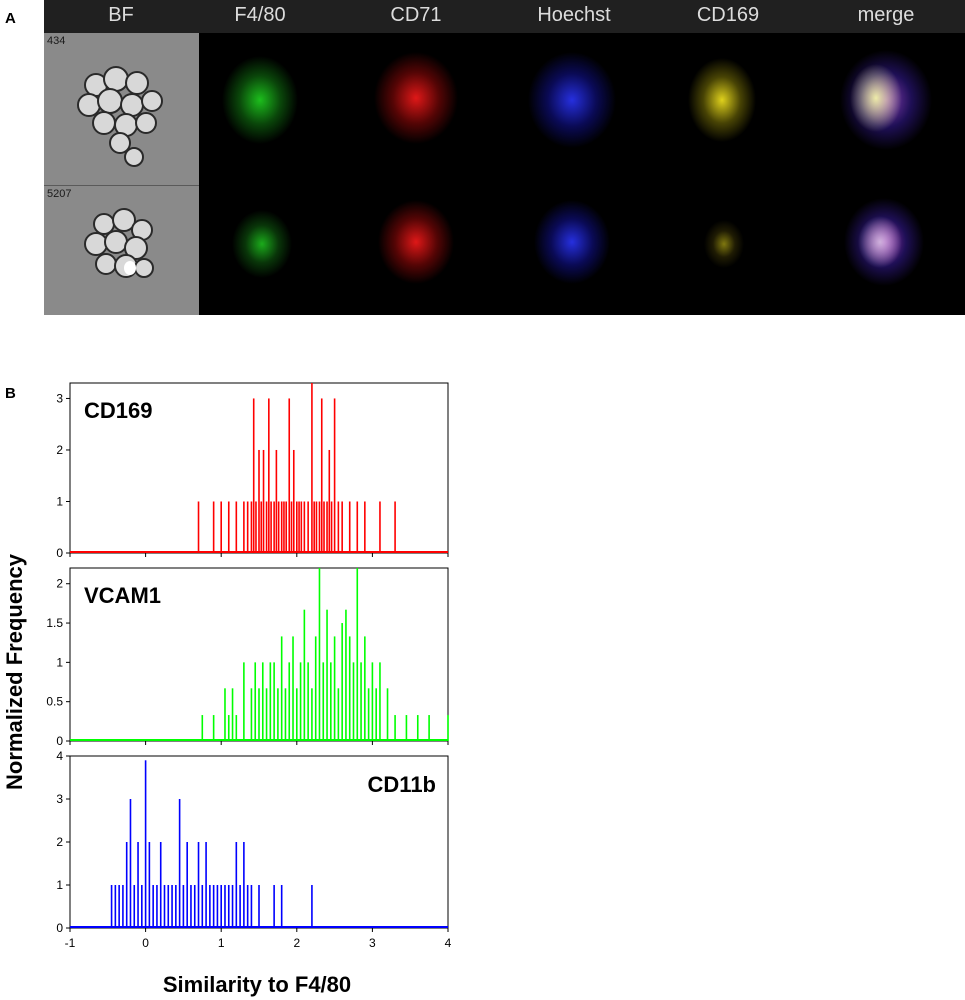  Describe the element at coordinates (121, 109) in the screenshot. I see `bf-image-row-1: 434` at that location.